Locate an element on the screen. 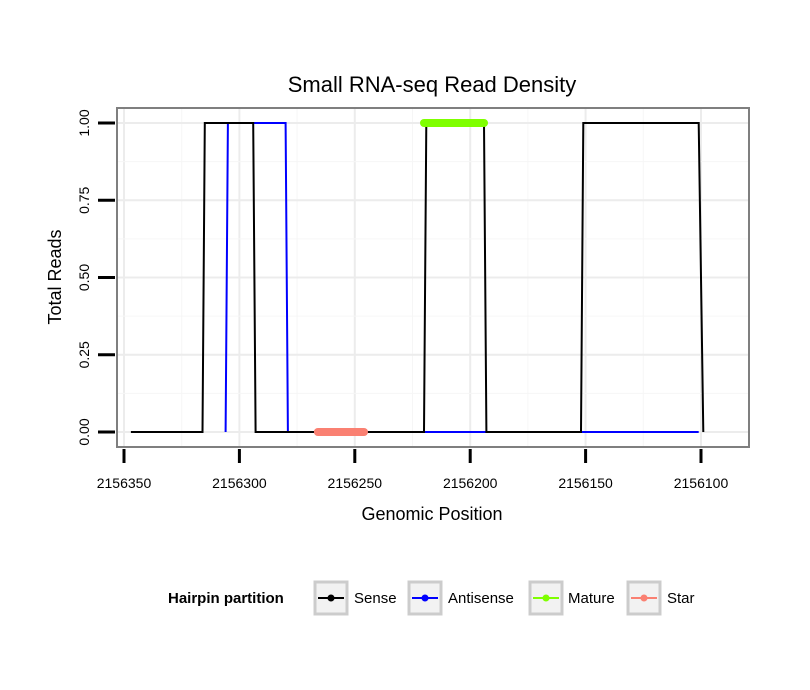  x-tick-label: 2156250 is located at coordinates (355, 483).